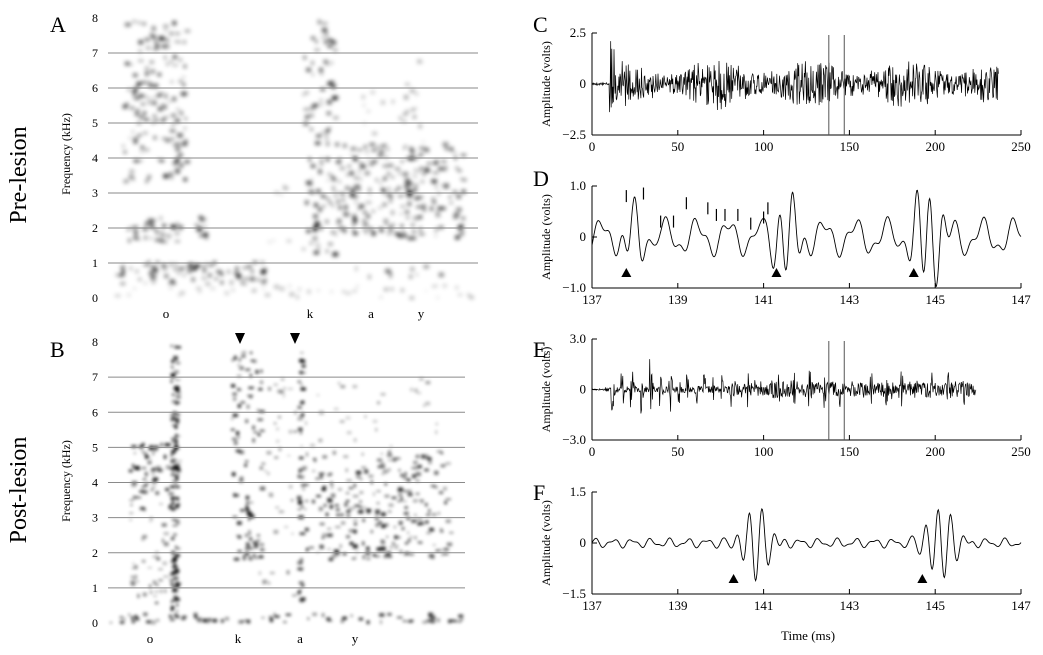  What do you see at coordinates (95, 228) in the screenshot?
I see `y-tick-2khz: 2` at bounding box center [95, 228].